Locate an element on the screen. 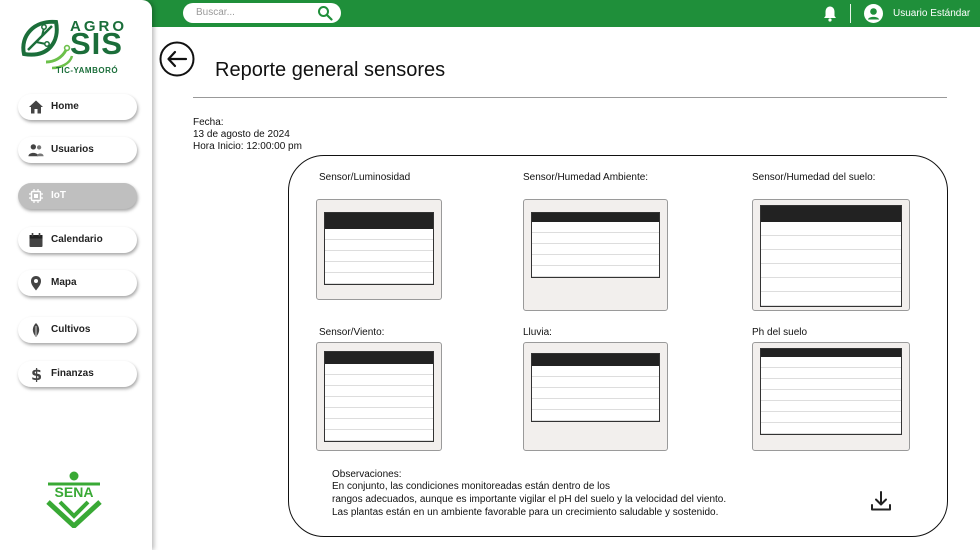  sensor-title-lluvia: Lluvia: is located at coordinates (537, 332).